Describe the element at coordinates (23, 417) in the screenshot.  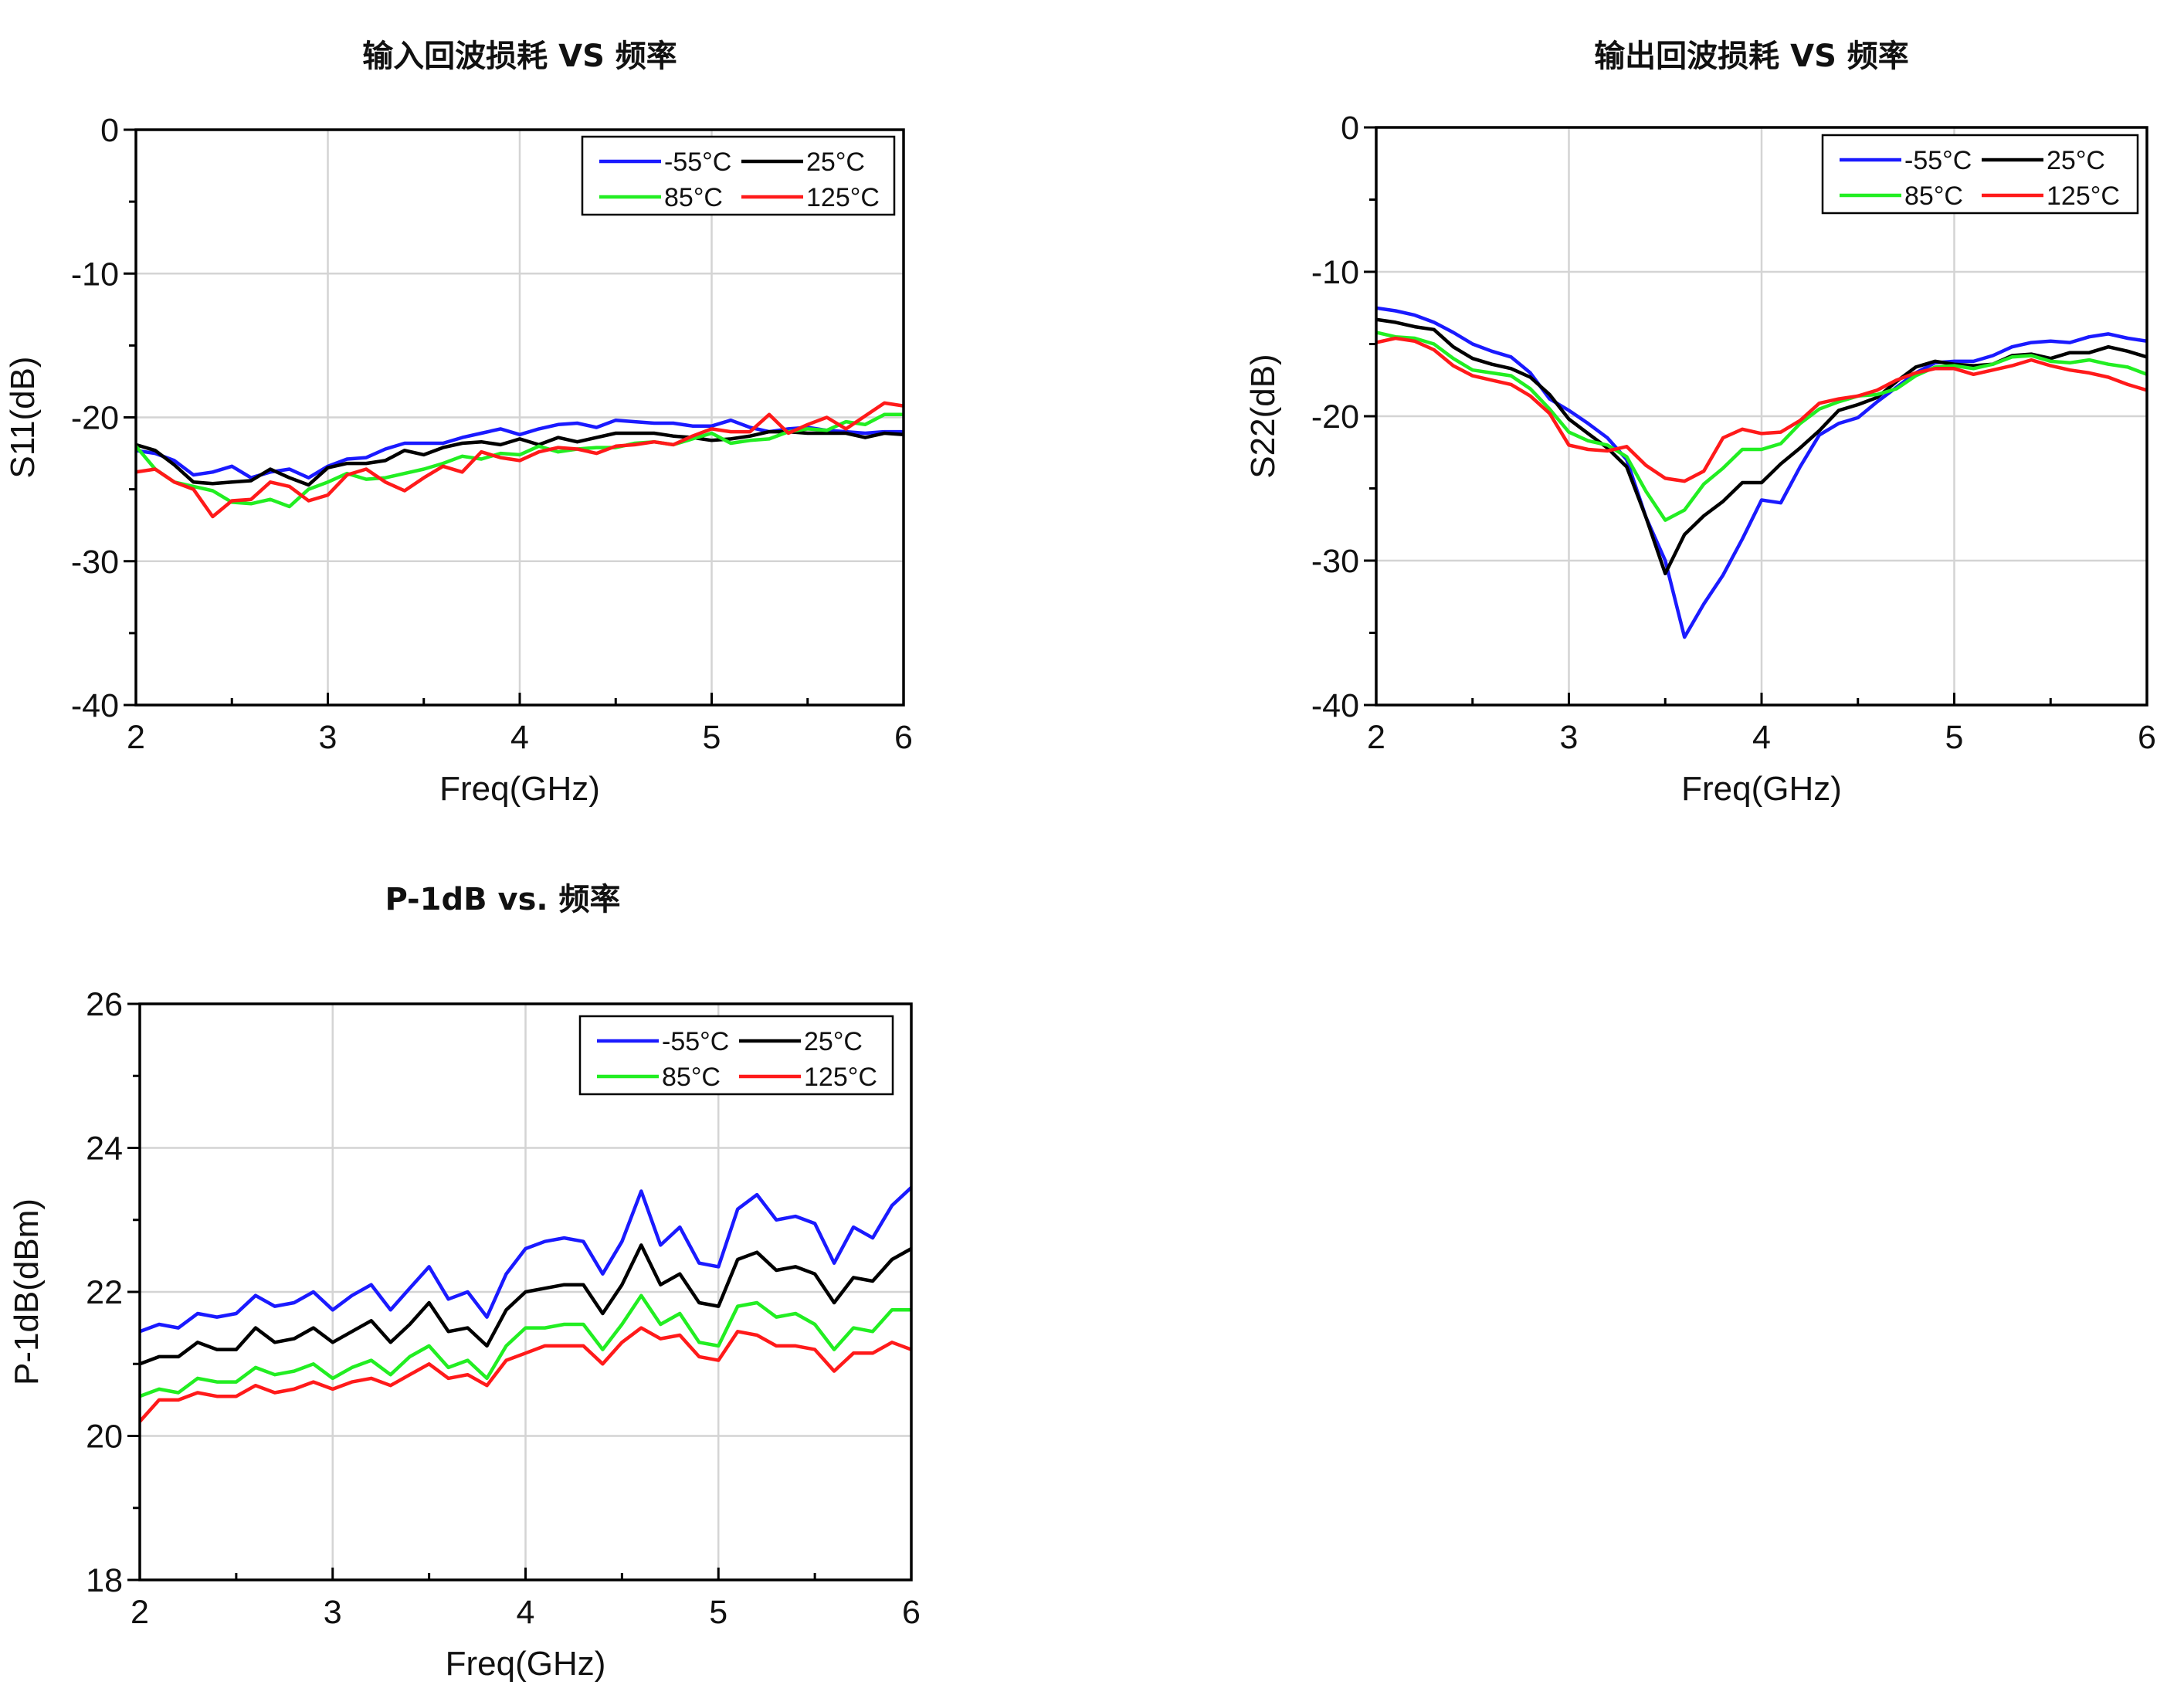
I see `y-axis-label: S11(dB)` at that location.